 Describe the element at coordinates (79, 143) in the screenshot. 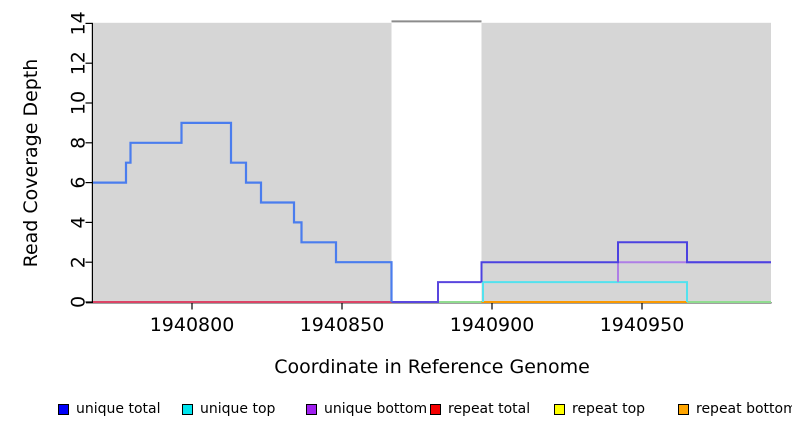

I see `y-tick-label: 8` at that location.